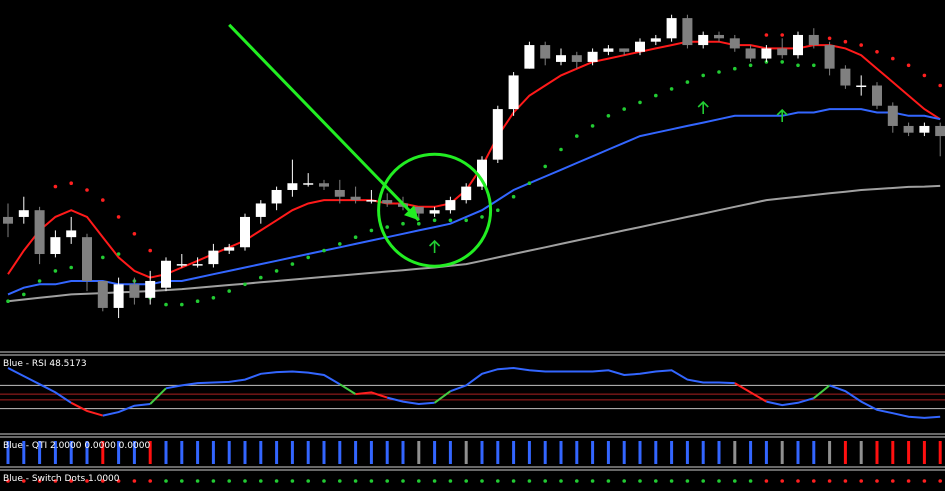 The image size is (945, 491). What do you see at coordinates (411, 213) in the screenshot?
I see `annotation-arrow-head` at bounding box center [411, 213].